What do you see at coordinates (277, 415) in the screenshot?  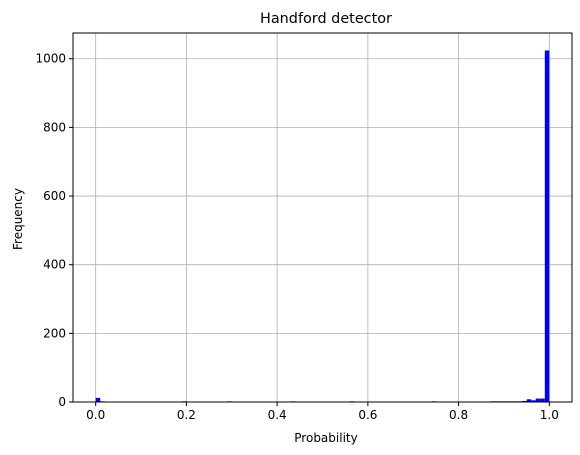 I see `x-tick-label: 0.4` at bounding box center [277, 415].